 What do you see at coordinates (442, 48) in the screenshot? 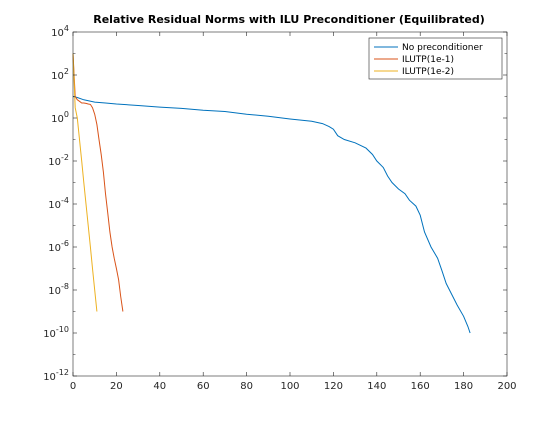
I see `legend-label-1: No preconditioner` at bounding box center [442, 48].